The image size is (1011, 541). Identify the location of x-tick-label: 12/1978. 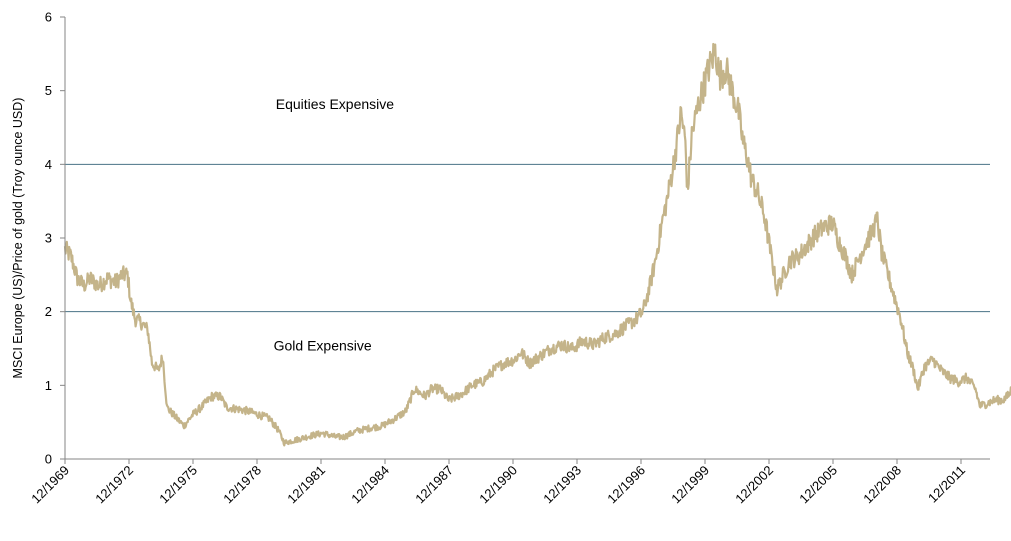
(242, 485).